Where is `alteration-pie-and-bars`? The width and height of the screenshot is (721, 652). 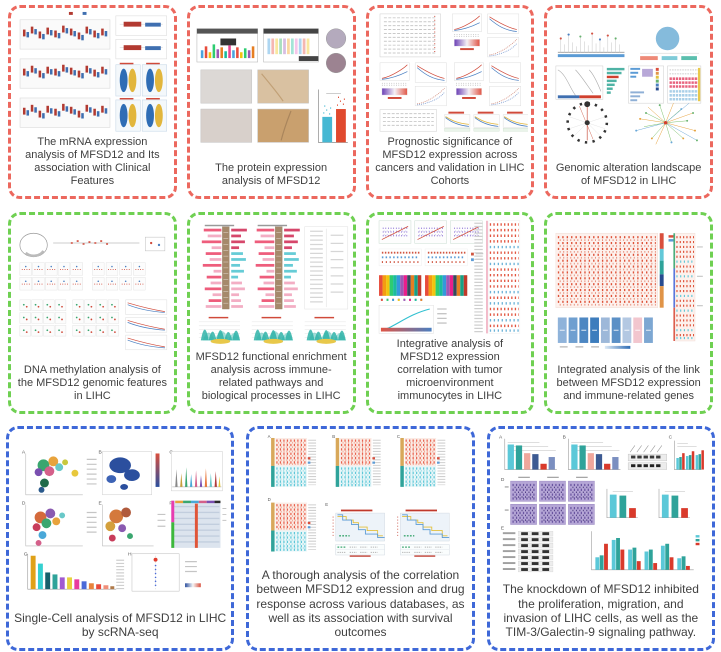
alteration-pie-and-bars is located at coordinates (670, 43).